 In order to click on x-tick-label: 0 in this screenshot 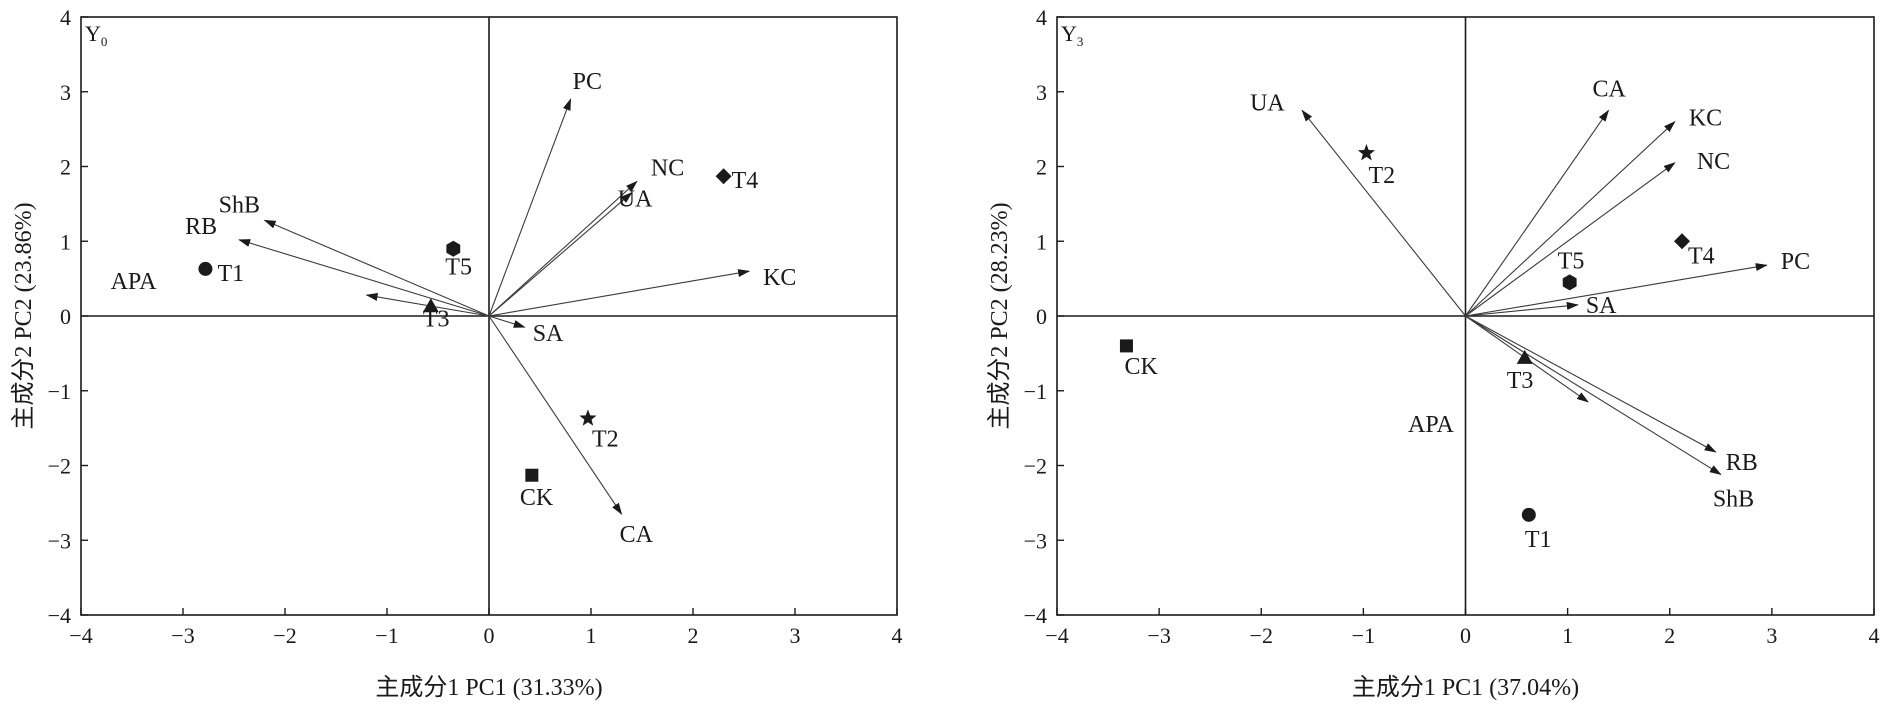, I will do `click(489, 635)`.